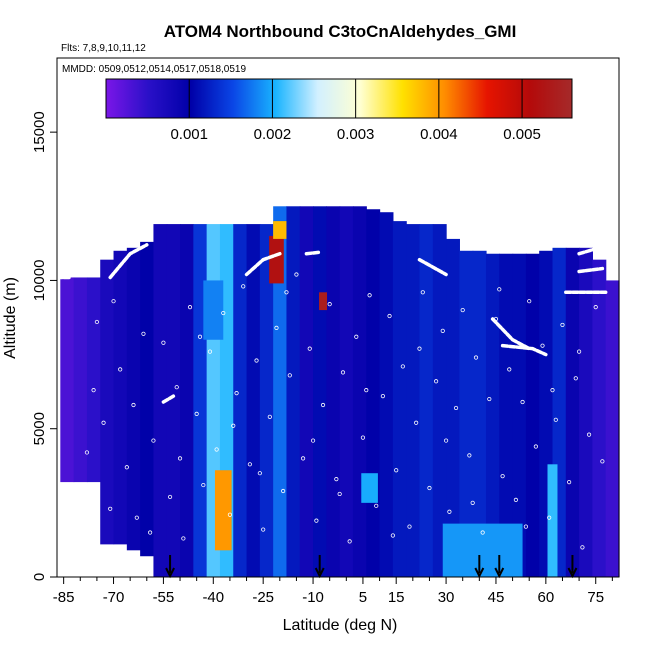 The width and height of the screenshot is (650, 655). What do you see at coordinates (496, 597) in the screenshot?
I see `x-tick-label: 45` at bounding box center [496, 597].